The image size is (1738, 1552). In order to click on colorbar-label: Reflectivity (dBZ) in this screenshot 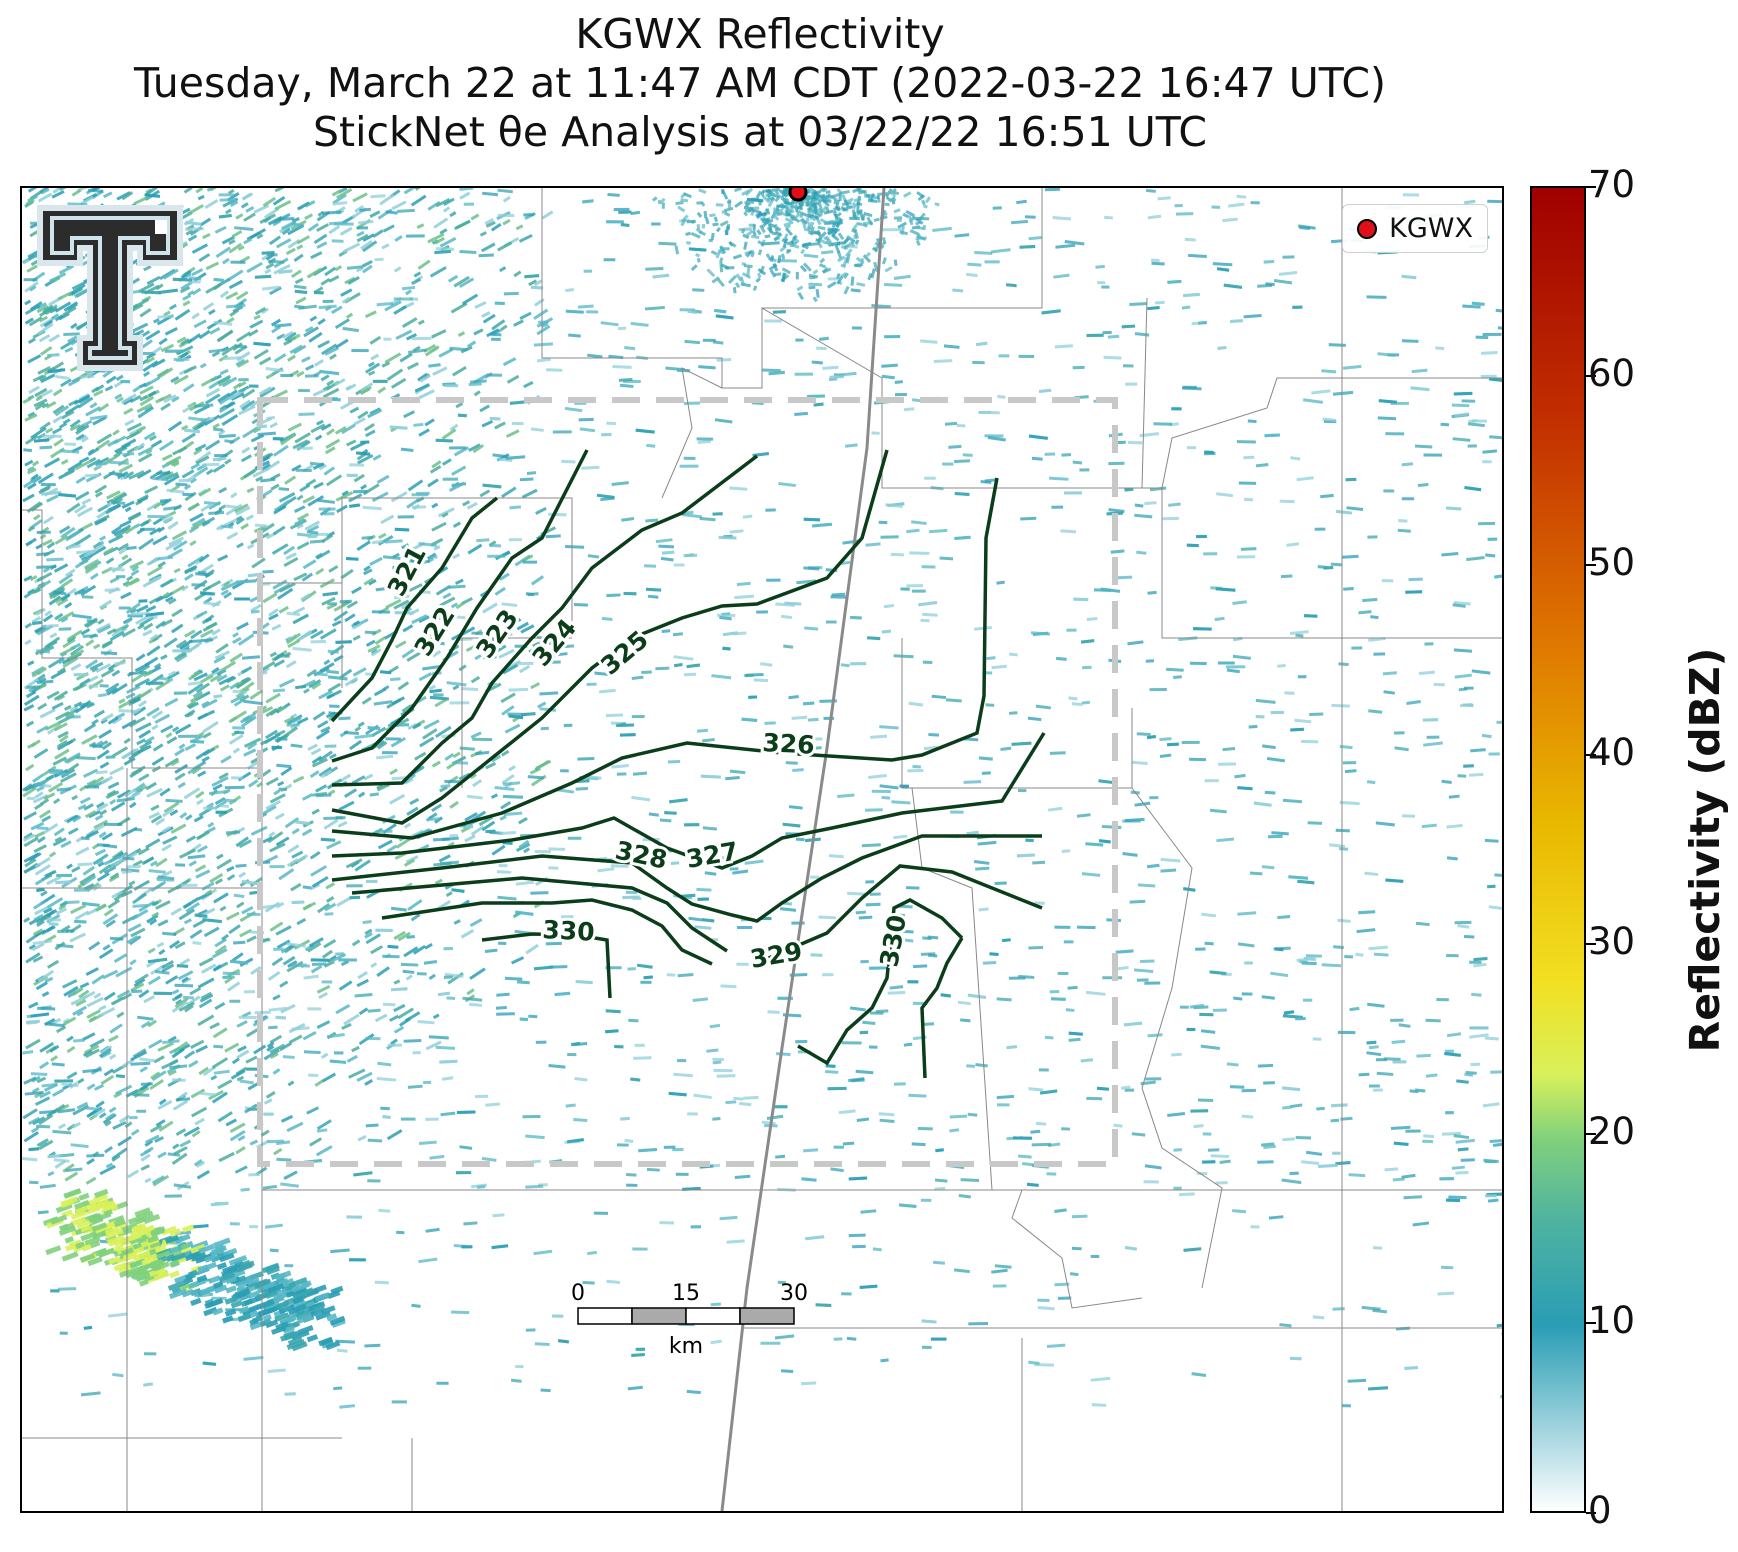, I will do `click(1705, 850)`.